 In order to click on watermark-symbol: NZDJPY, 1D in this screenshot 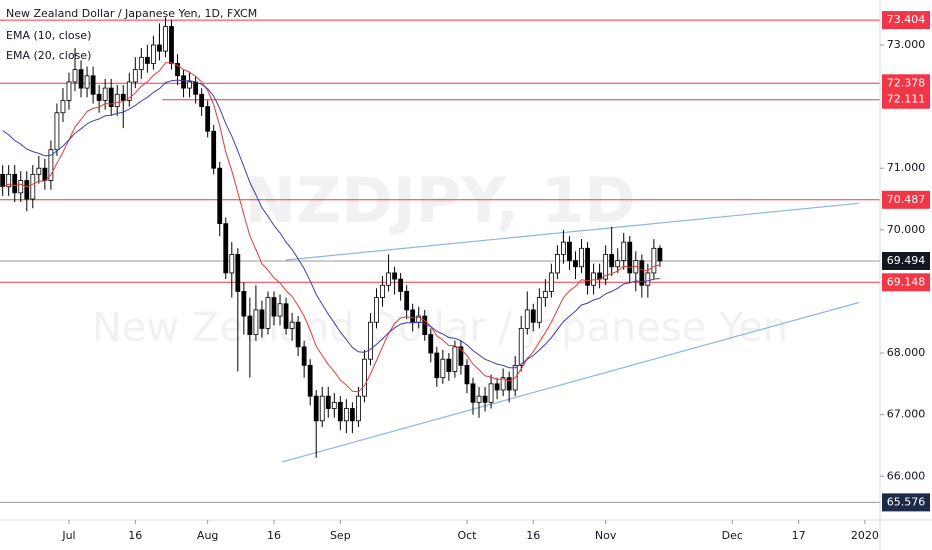, I will do `click(439, 200)`.